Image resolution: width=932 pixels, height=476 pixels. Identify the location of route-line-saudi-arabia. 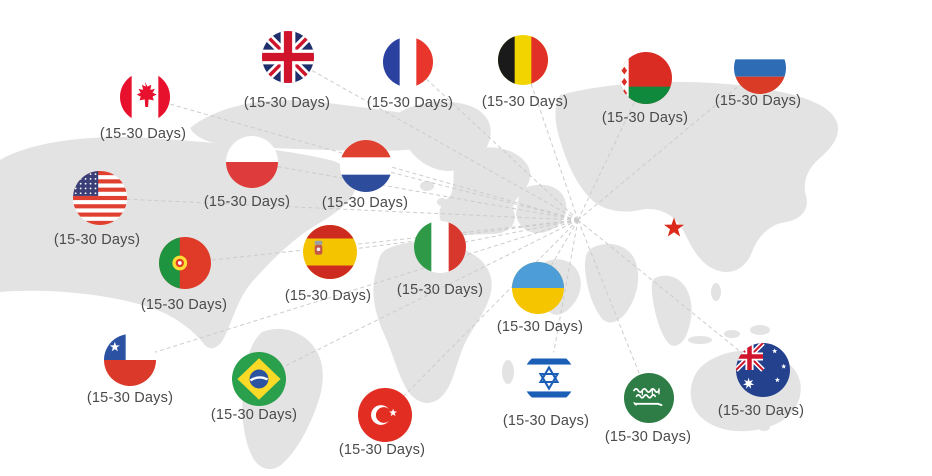
(613, 309).